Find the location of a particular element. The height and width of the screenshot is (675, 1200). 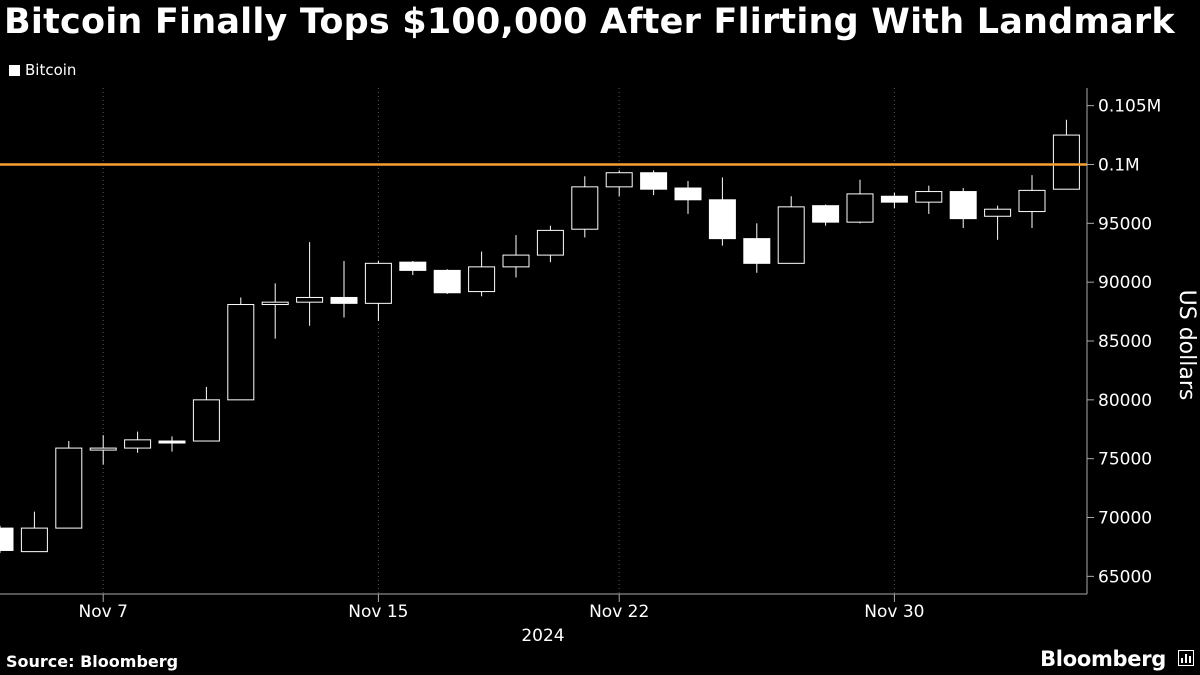

legend-swatch-bitcoin is located at coordinates (14, 70).